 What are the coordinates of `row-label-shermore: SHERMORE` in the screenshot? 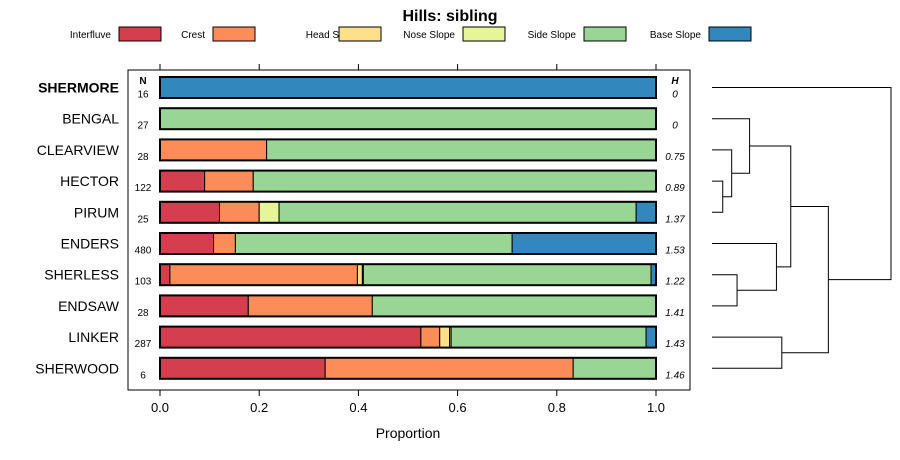 It's located at (78, 88).